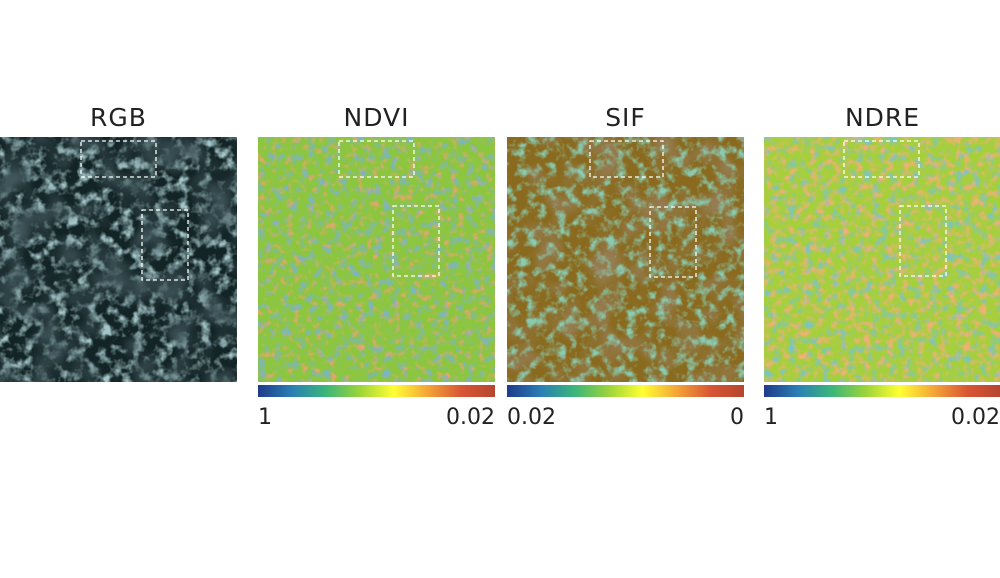 Image resolution: width=1000 pixels, height=578 pixels. What do you see at coordinates (737, 417) in the screenshot?
I see `sif-colorbar-max-label: 0` at bounding box center [737, 417].